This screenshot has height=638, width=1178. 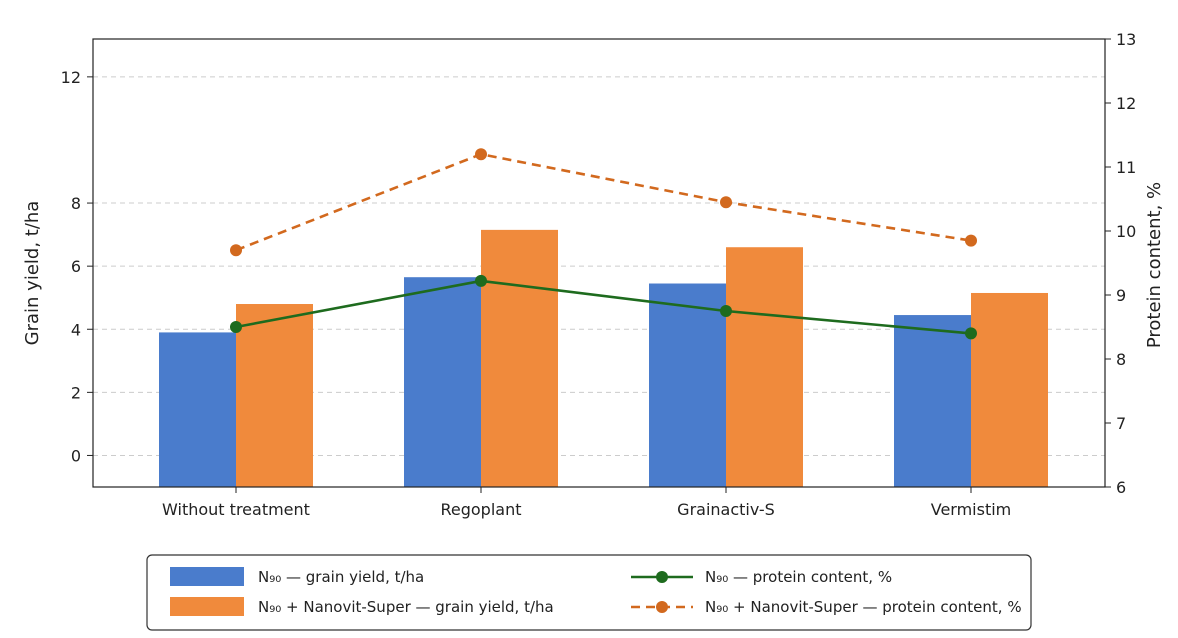 What do you see at coordinates (76, 203) in the screenshot?
I see `y-tick-label: 8` at bounding box center [76, 203].